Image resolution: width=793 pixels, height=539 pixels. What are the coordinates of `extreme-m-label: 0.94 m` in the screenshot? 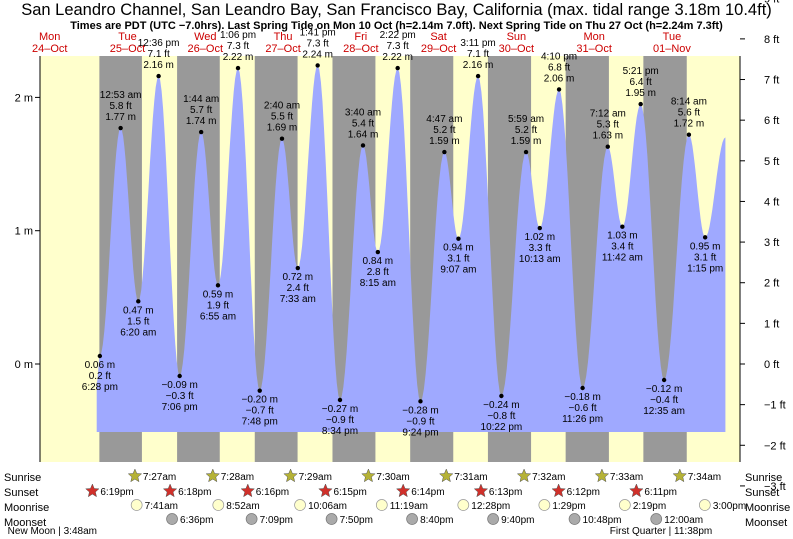 It's located at (458, 248).